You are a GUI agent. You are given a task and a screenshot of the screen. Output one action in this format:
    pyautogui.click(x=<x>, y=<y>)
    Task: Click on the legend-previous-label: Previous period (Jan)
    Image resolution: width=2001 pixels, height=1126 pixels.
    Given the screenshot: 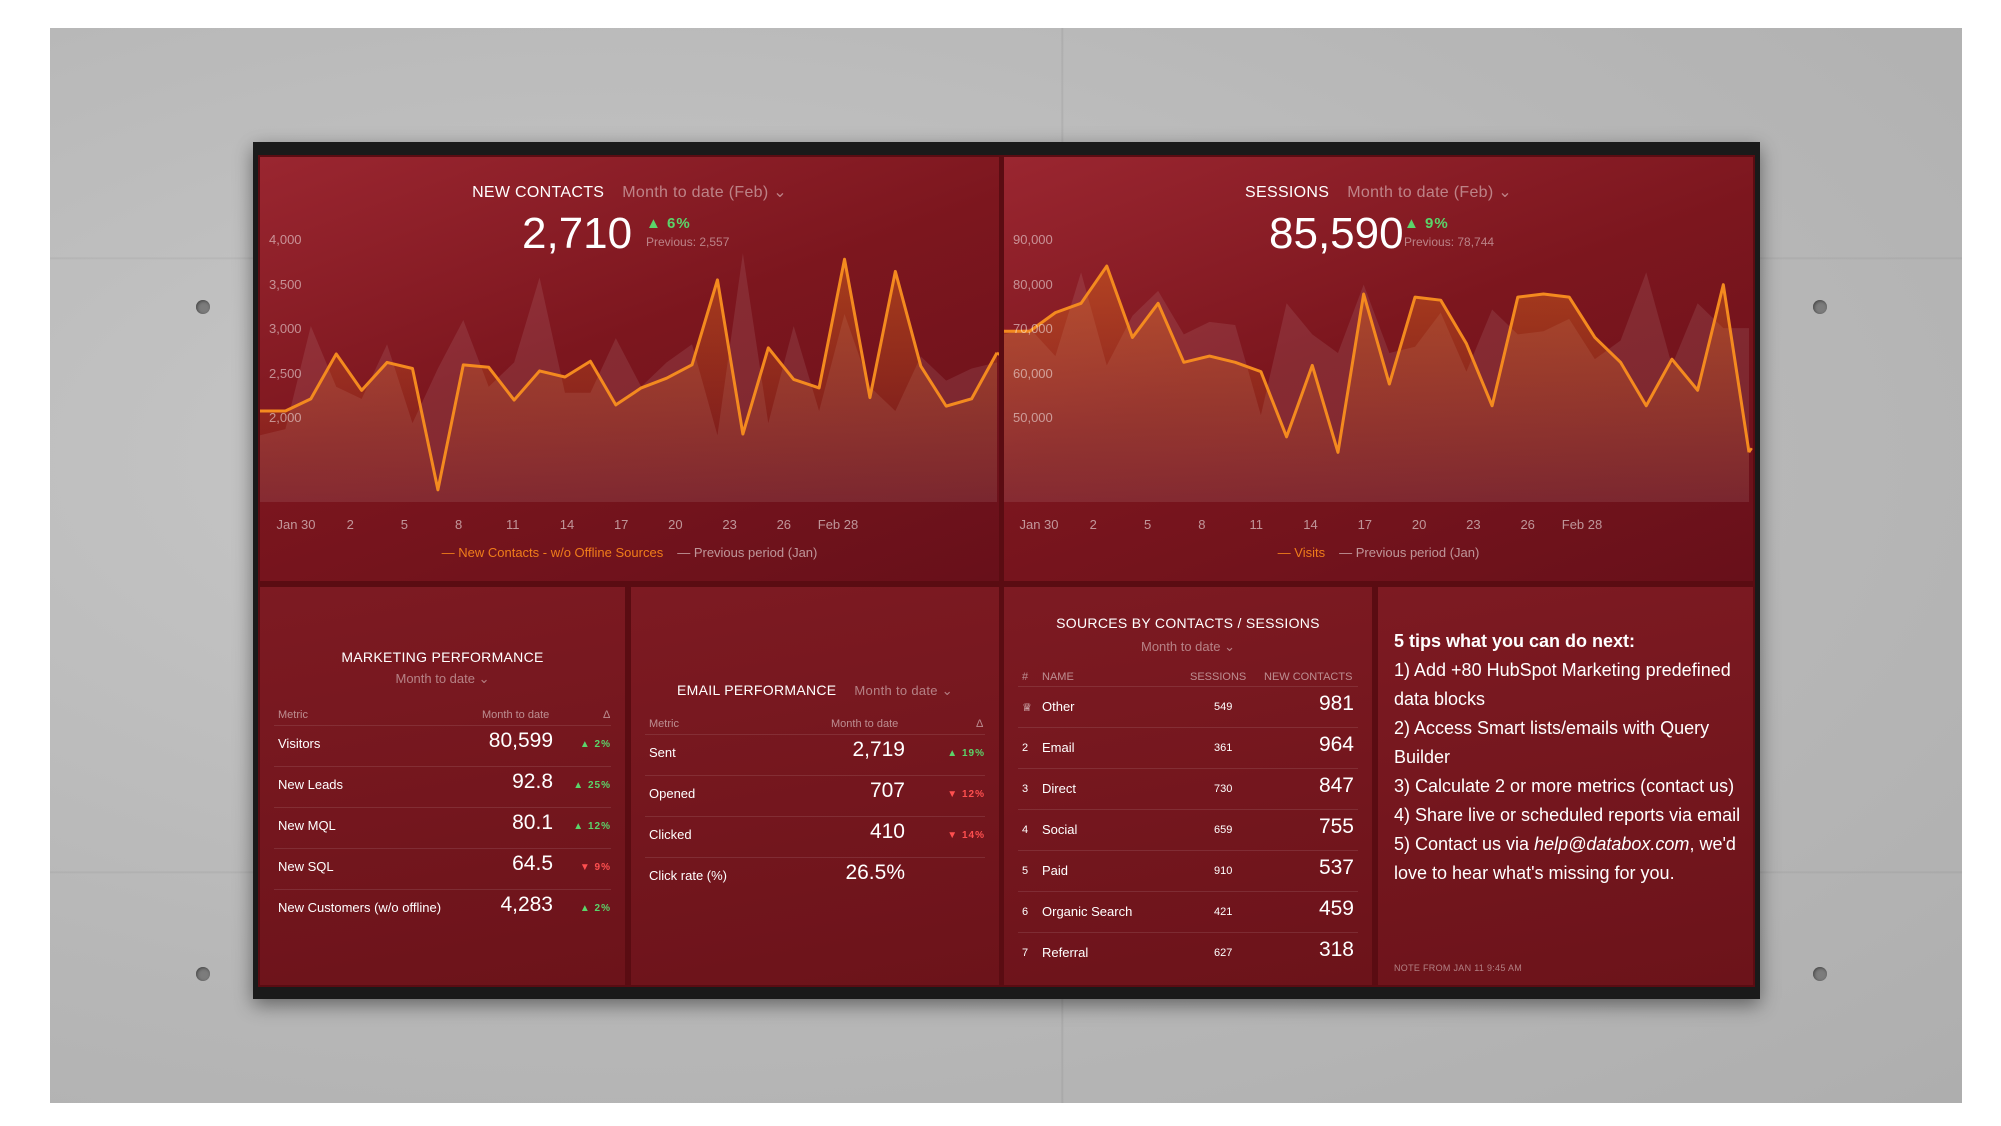 What is the action you would take?
    pyautogui.click(x=1417, y=552)
    